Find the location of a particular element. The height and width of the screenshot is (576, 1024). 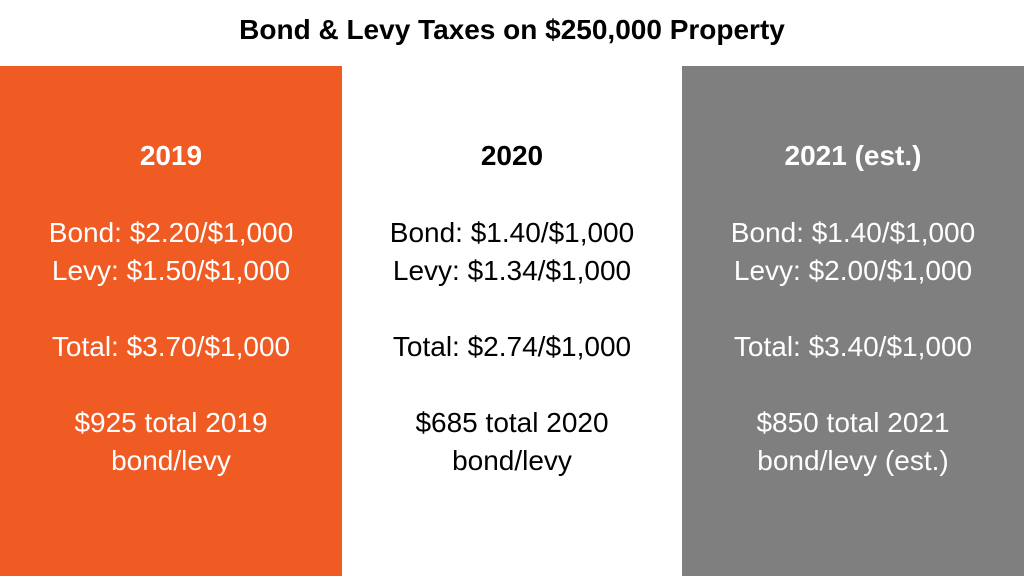

column-year: 2021 (est.) is located at coordinates (853, 155).